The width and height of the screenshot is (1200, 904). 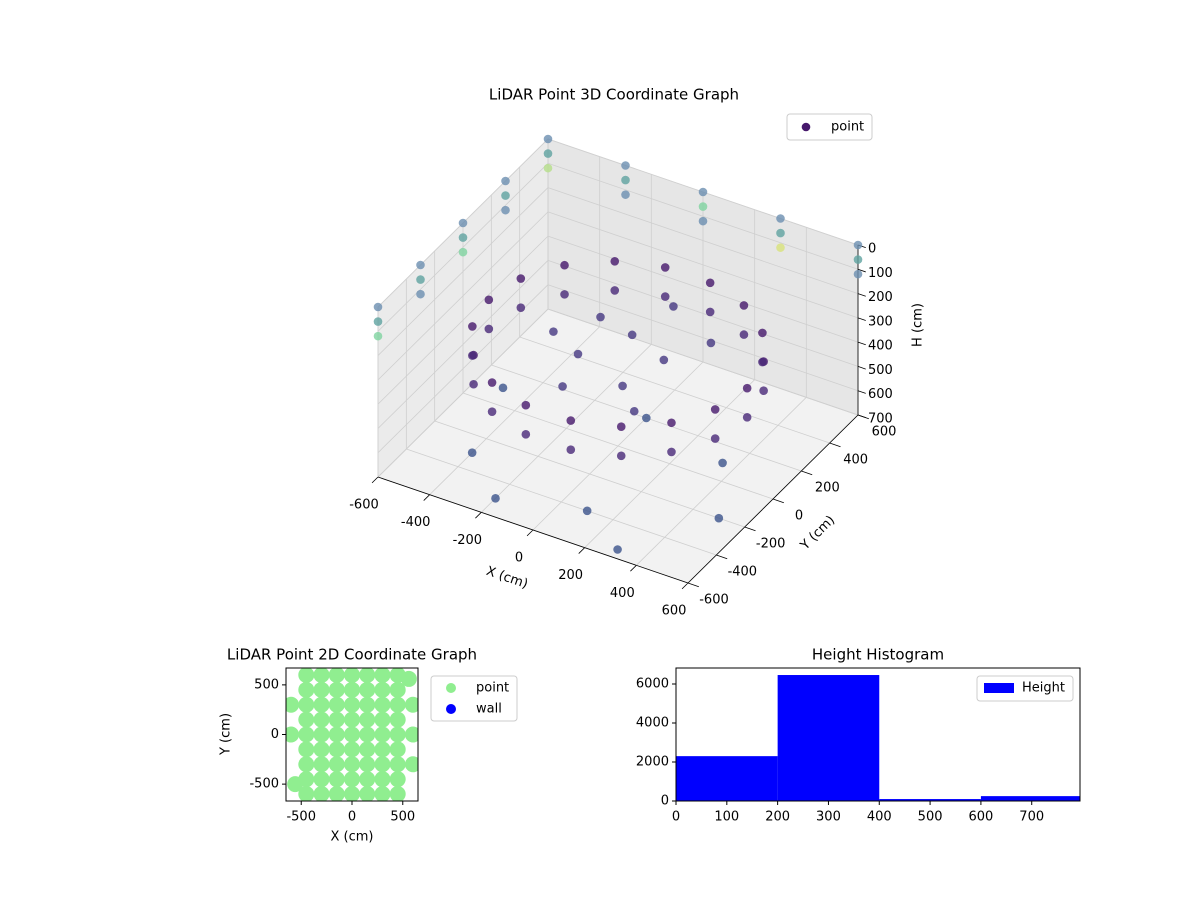 What do you see at coordinates (930, 817) in the screenshot?
I see `x-tick-label: 500` at bounding box center [930, 817].